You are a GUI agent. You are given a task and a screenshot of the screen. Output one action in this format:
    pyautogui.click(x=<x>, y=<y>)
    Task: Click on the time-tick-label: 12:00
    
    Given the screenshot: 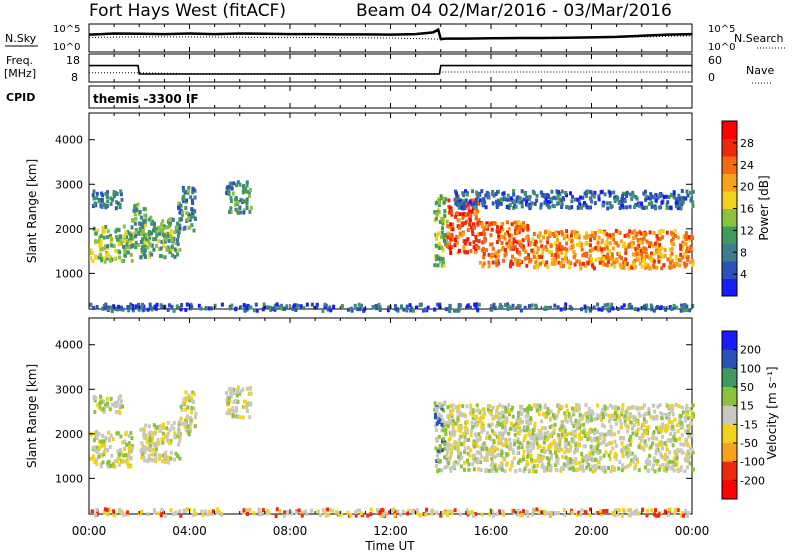 What is the action you would take?
    pyautogui.click(x=390, y=531)
    